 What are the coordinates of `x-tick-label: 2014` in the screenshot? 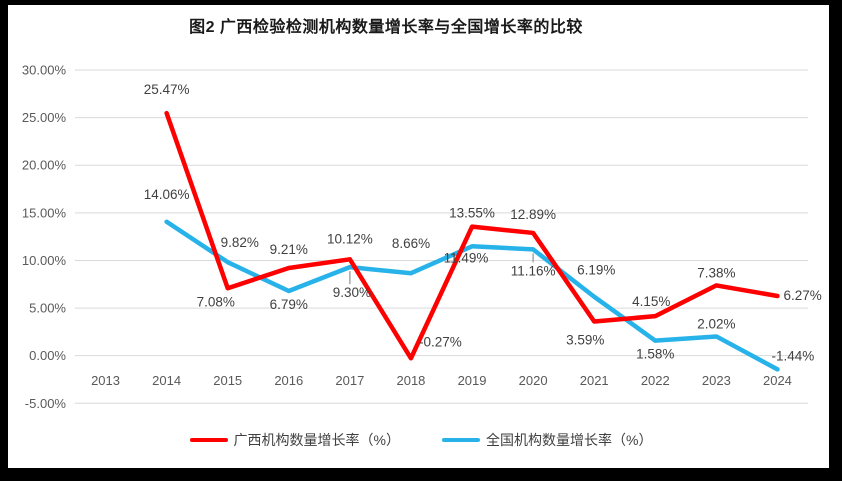 It's located at (166, 380).